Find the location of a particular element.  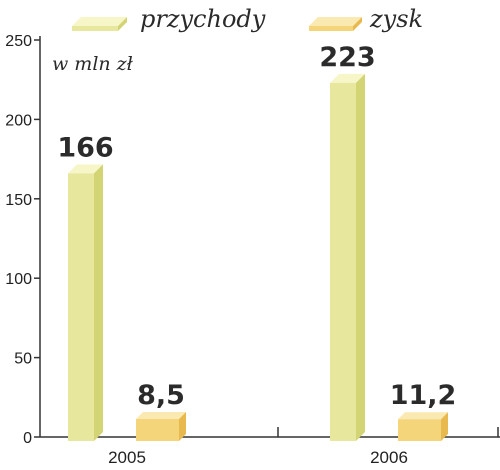

y-tick-label: 150 is located at coordinates (18, 200).